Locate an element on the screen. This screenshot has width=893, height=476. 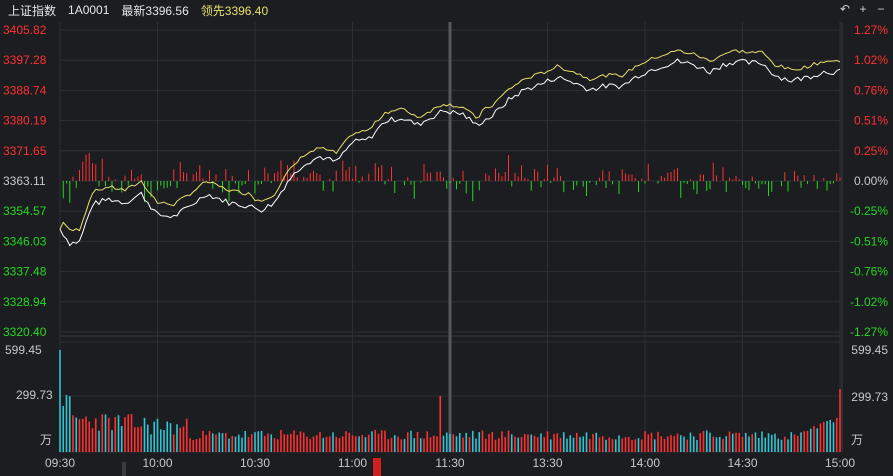
pct-tick-label: 0.25% is located at coordinates (871, 151).